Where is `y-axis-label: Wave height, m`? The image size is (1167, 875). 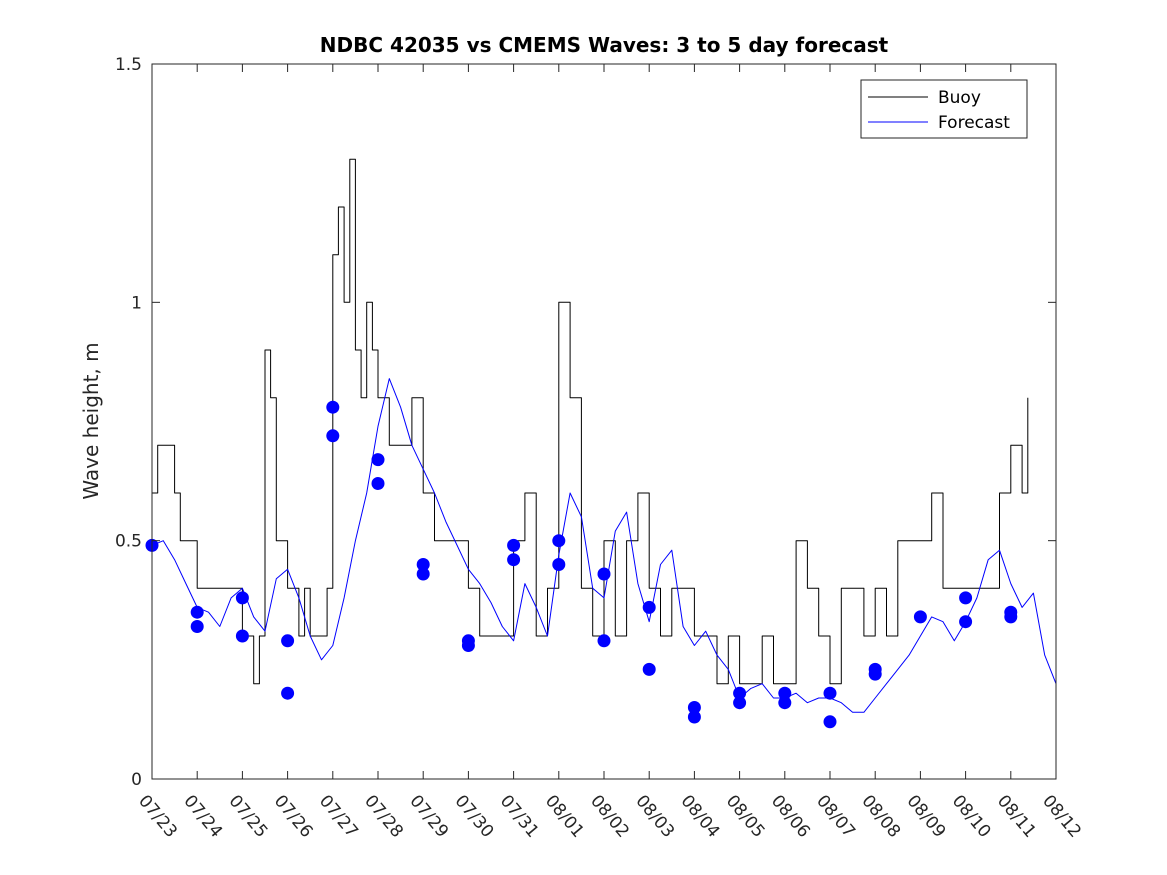
y-axis-label: Wave height, m is located at coordinates (91, 420).